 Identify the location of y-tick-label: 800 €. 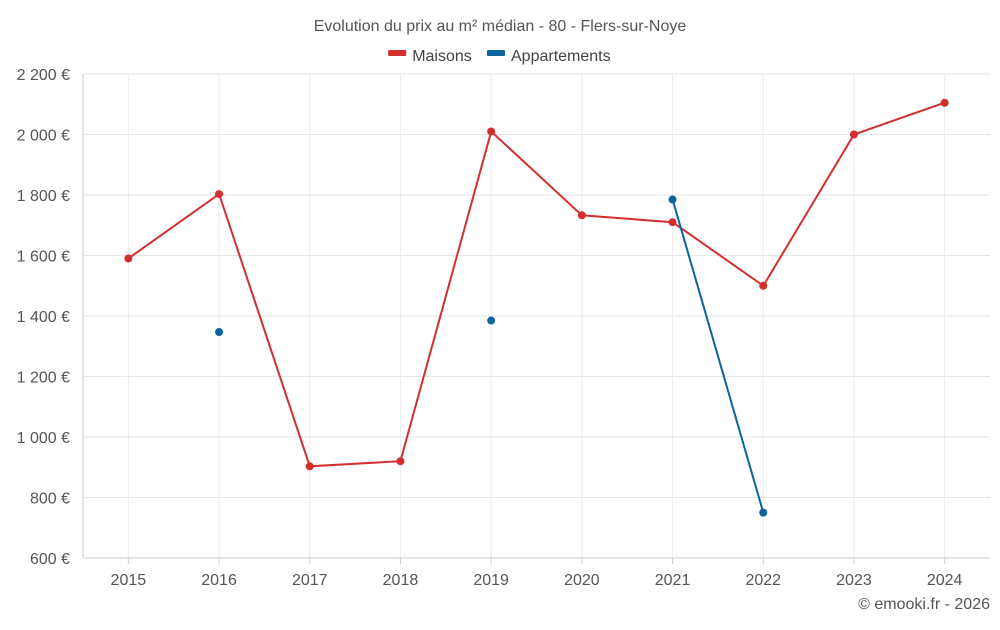
(50, 499).